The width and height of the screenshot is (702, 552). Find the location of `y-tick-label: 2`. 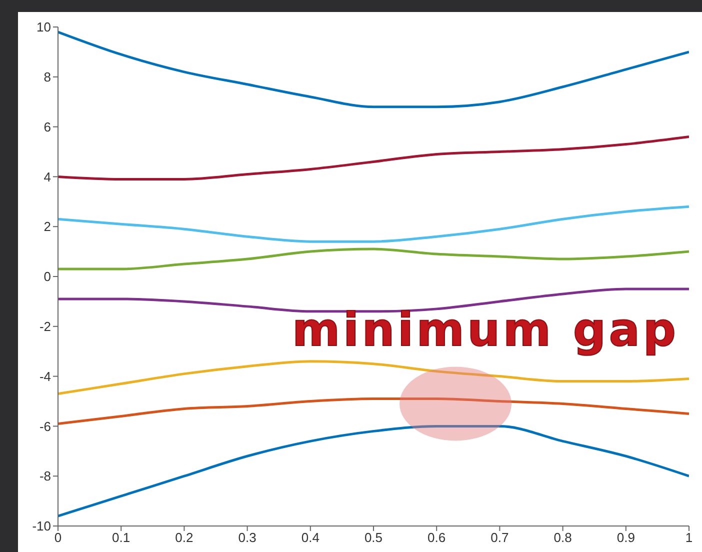

y-tick-label: 2 is located at coordinates (47, 226).